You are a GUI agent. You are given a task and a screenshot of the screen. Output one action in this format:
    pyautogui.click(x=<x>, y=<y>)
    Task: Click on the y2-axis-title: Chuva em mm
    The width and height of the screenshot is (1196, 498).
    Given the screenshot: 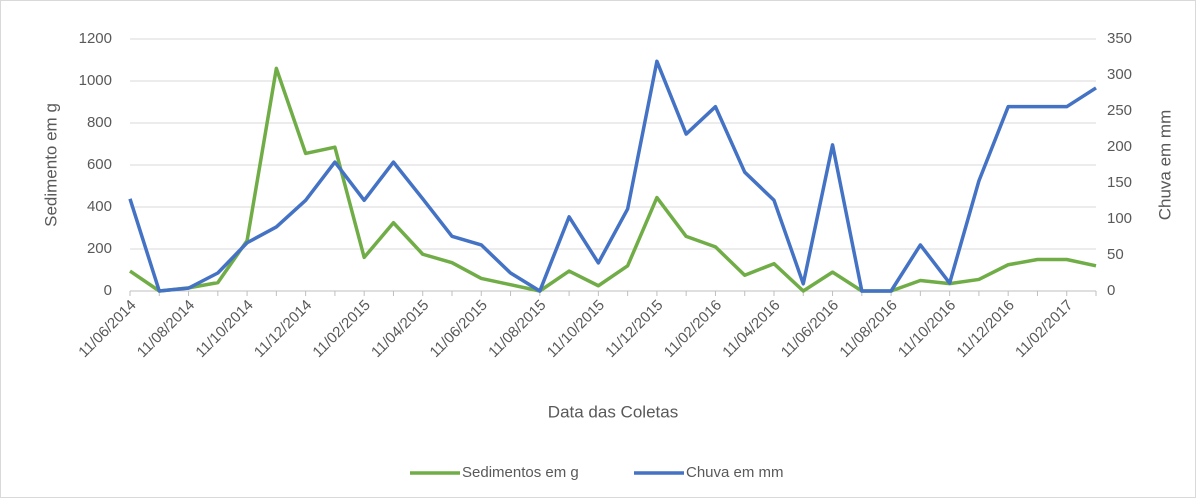 What is the action you would take?
    pyautogui.click(x=1164, y=165)
    